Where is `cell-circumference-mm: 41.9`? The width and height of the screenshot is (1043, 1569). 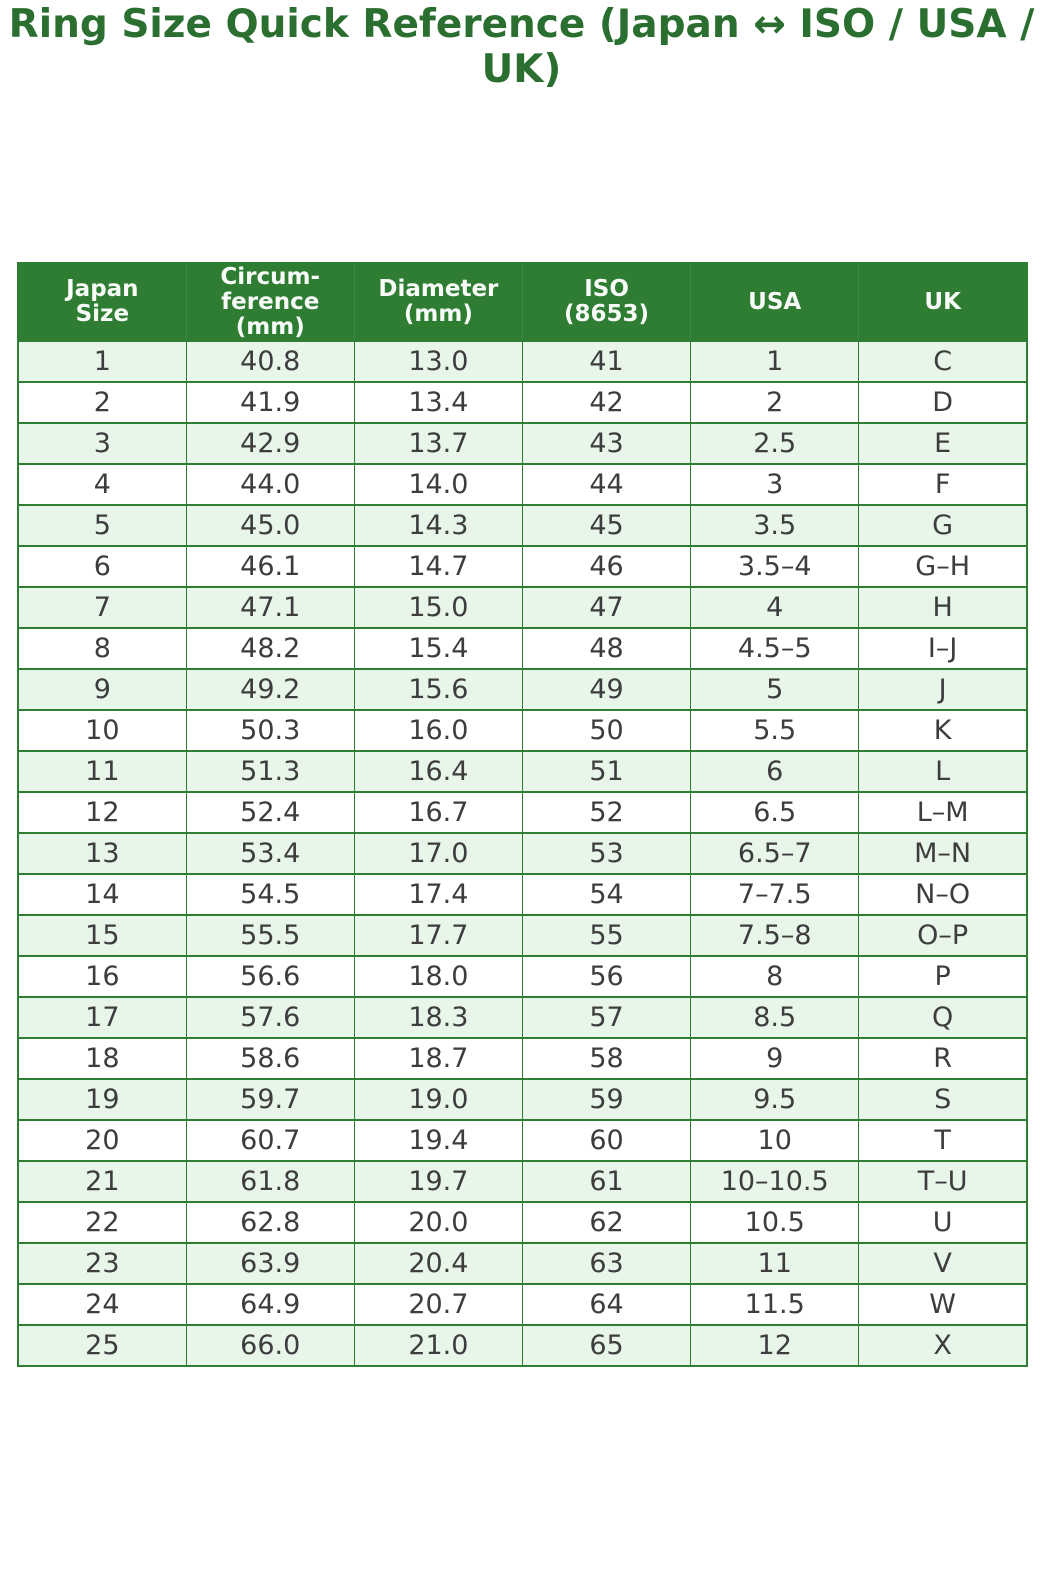
cell-circumference-mm: 41.9 is located at coordinates (270, 403).